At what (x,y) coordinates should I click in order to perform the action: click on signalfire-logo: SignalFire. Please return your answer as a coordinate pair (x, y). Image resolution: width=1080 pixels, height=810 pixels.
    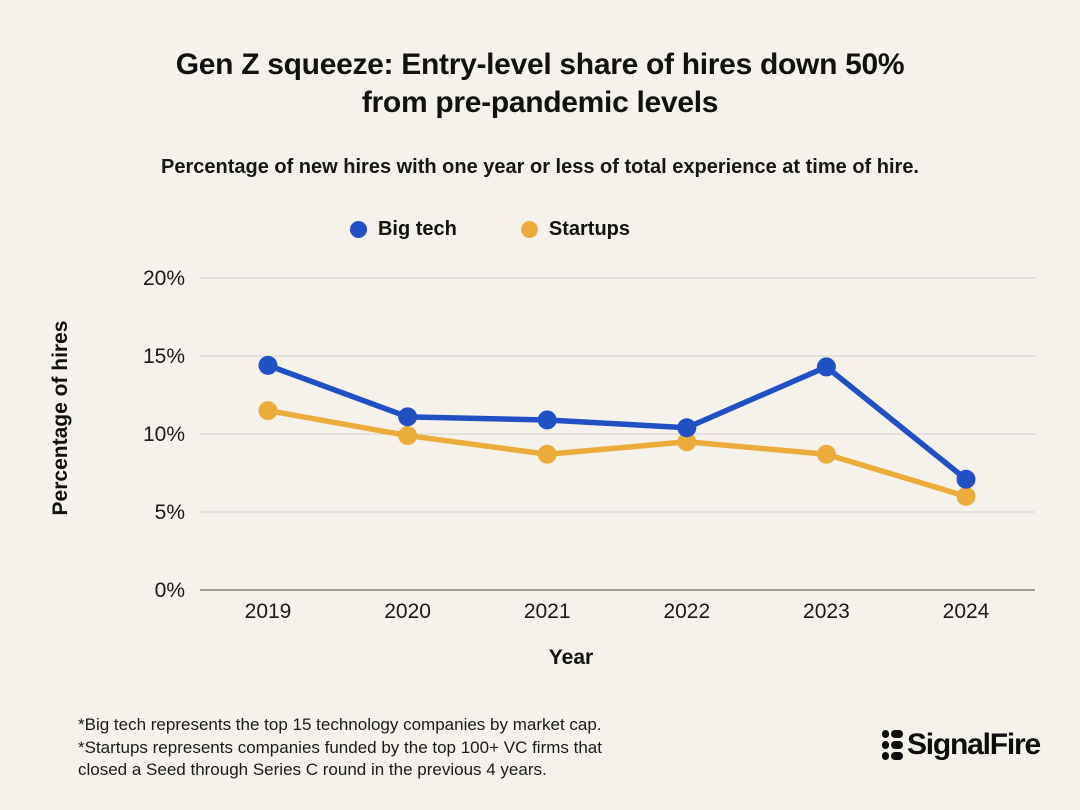
    Looking at the image, I should click on (961, 745).